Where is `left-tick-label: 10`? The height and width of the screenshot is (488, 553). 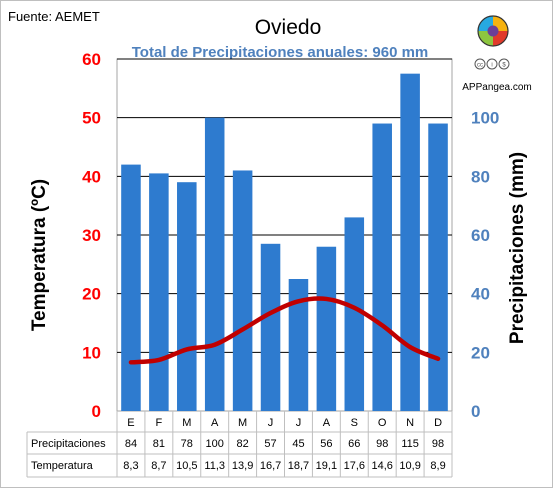
left-tick-label: 10 is located at coordinates (91, 352).